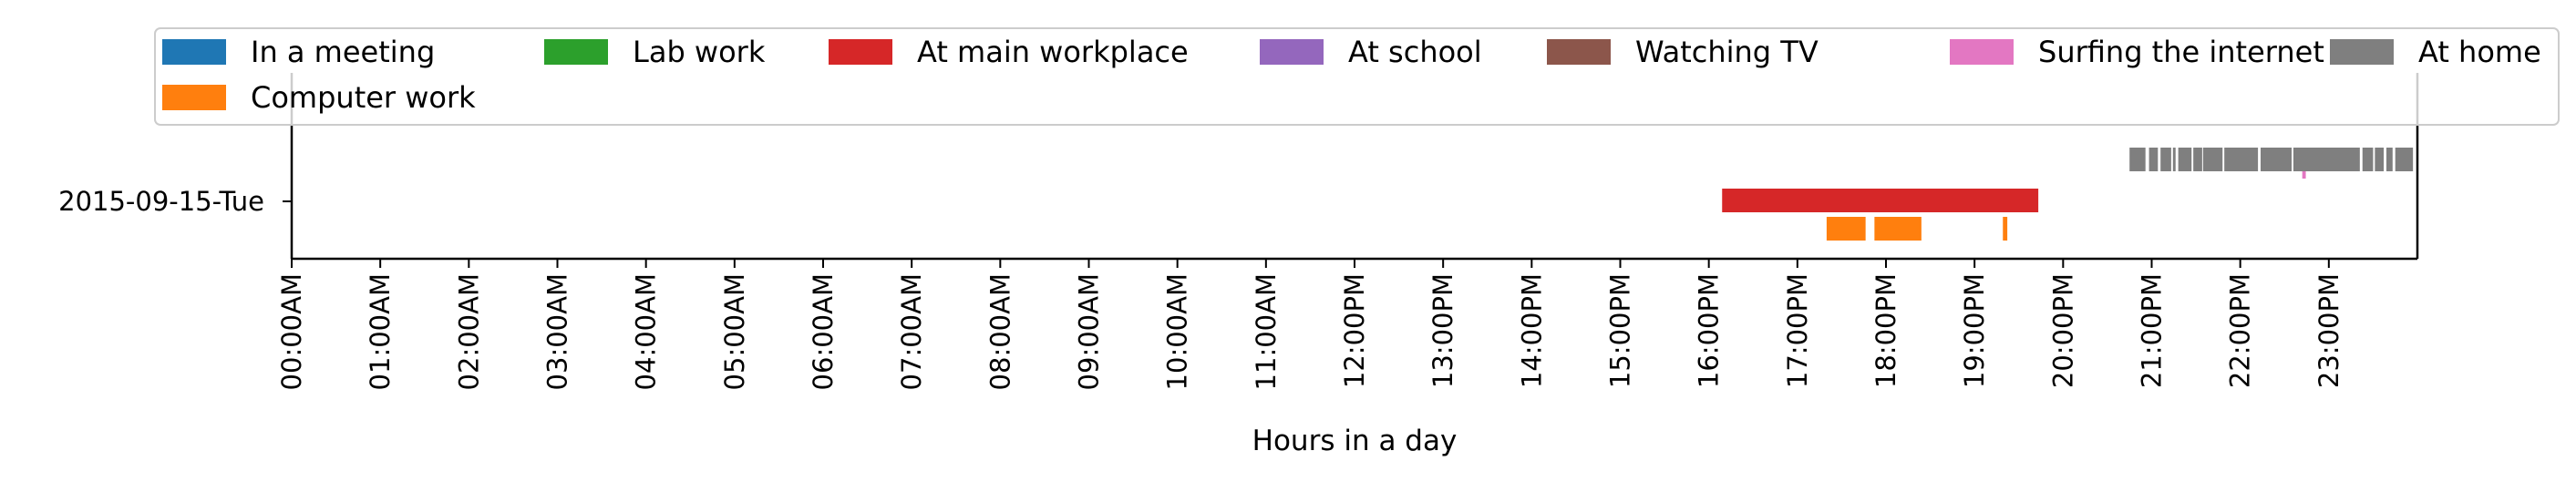 The image size is (2576, 492). Describe the element at coordinates (734, 331) in the screenshot. I see `x-tick-label: 05:00AM` at that location.